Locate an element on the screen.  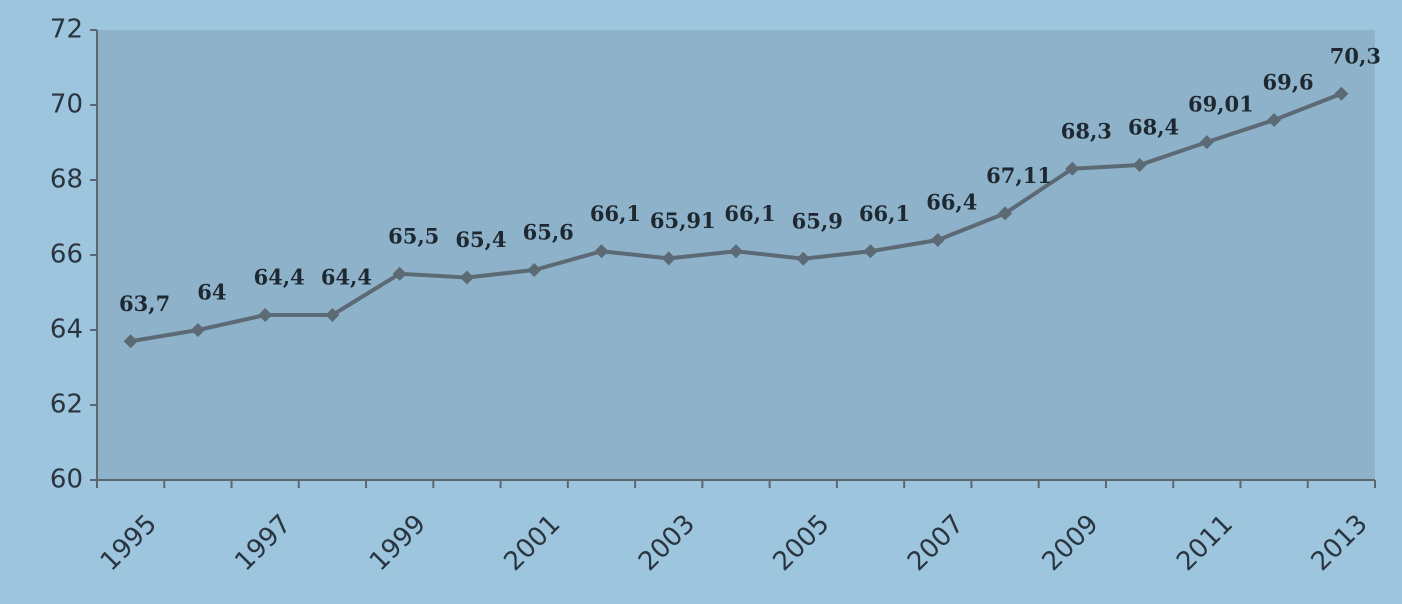
data-label: 68,3 is located at coordinates (1086, 130).